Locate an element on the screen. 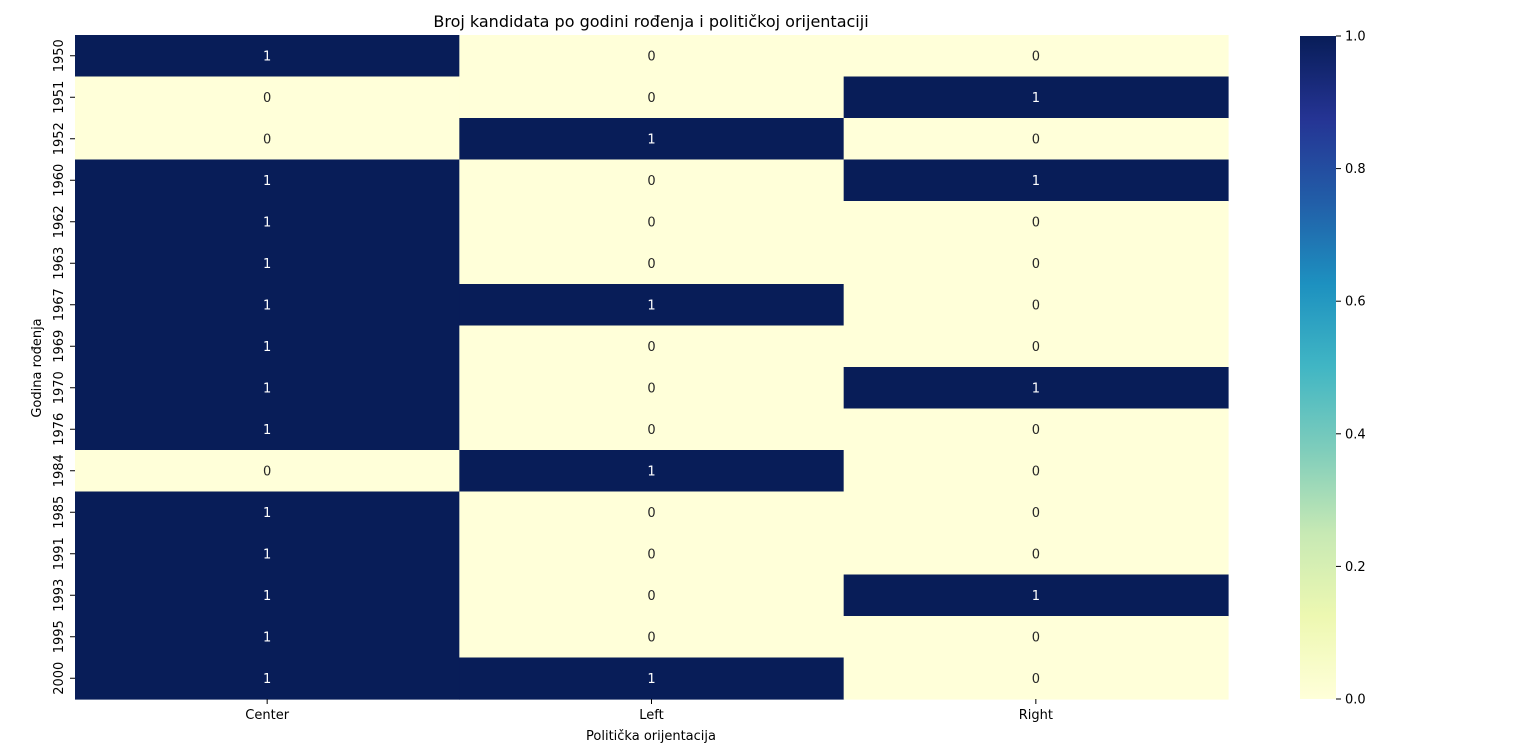 The height and width of the screenshot is (754, 1536). colorbar-tick-label: 1.0 is located at coordinates (1355, 37).